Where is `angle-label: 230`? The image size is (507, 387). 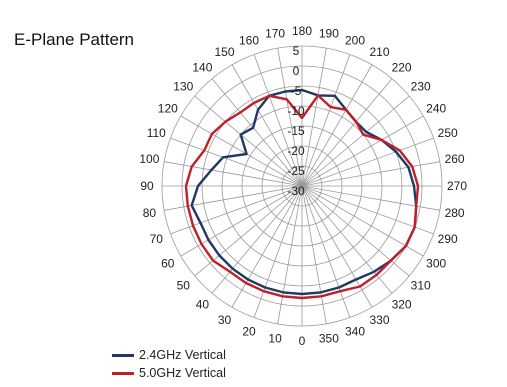 angle-label: 230 is located at coordinates (421, 86).